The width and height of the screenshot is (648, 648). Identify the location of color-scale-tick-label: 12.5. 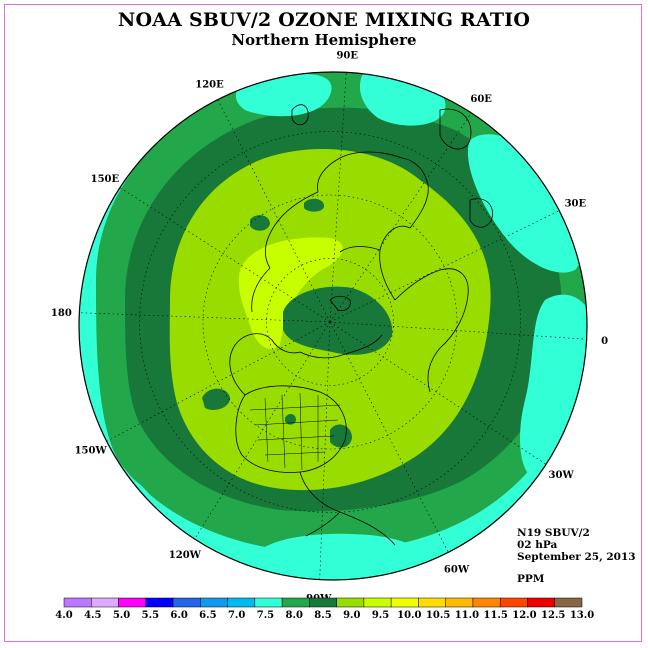
(553, 615).